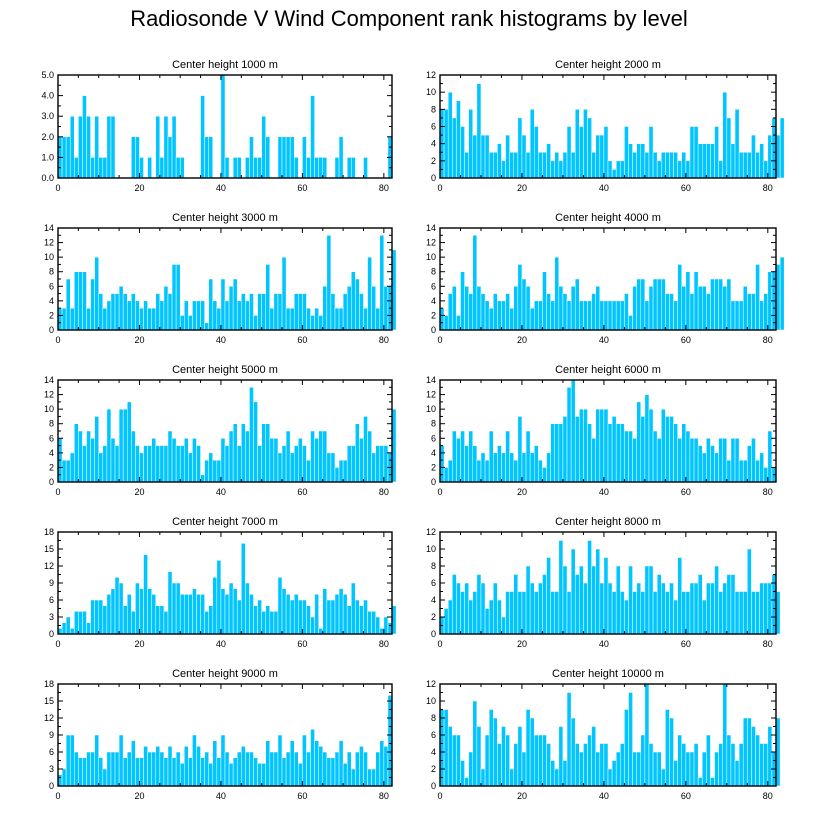 The height and width of the screenshot is (824, 818). Describe the element at coordinates (47, 75) in the screenshot. I see `y-tick-label: 5.0` at that location.